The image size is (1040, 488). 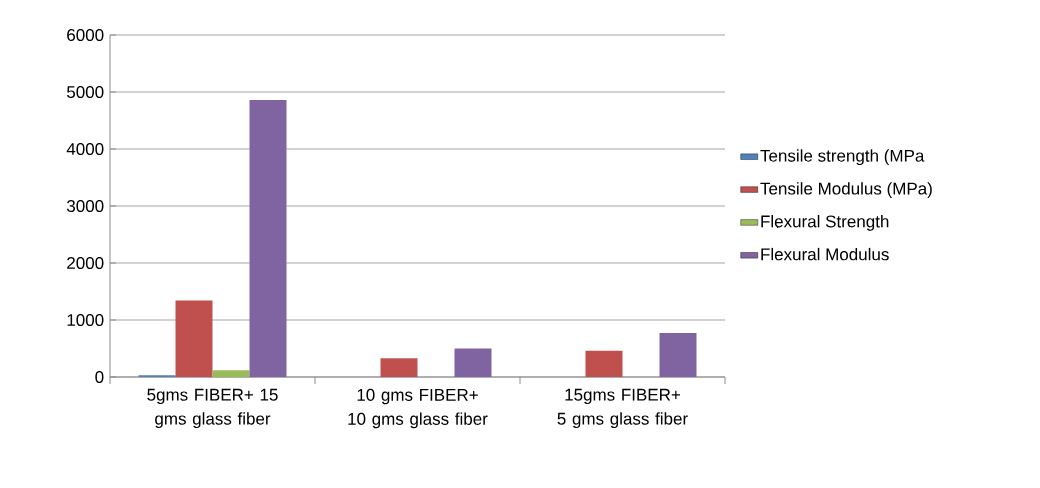 I want to click on y-tick-label: 4000, so click(x=85, y=149).